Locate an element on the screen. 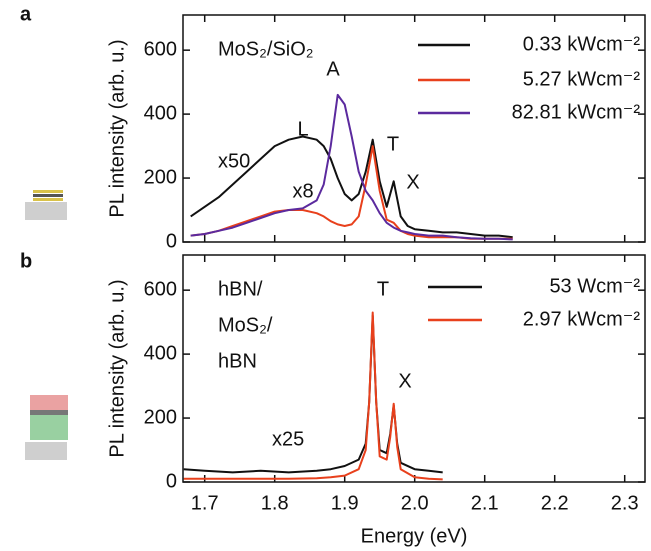 This screenshot has width=651, height=551. annotation: hBN/ is located at coordinates (240, 289).